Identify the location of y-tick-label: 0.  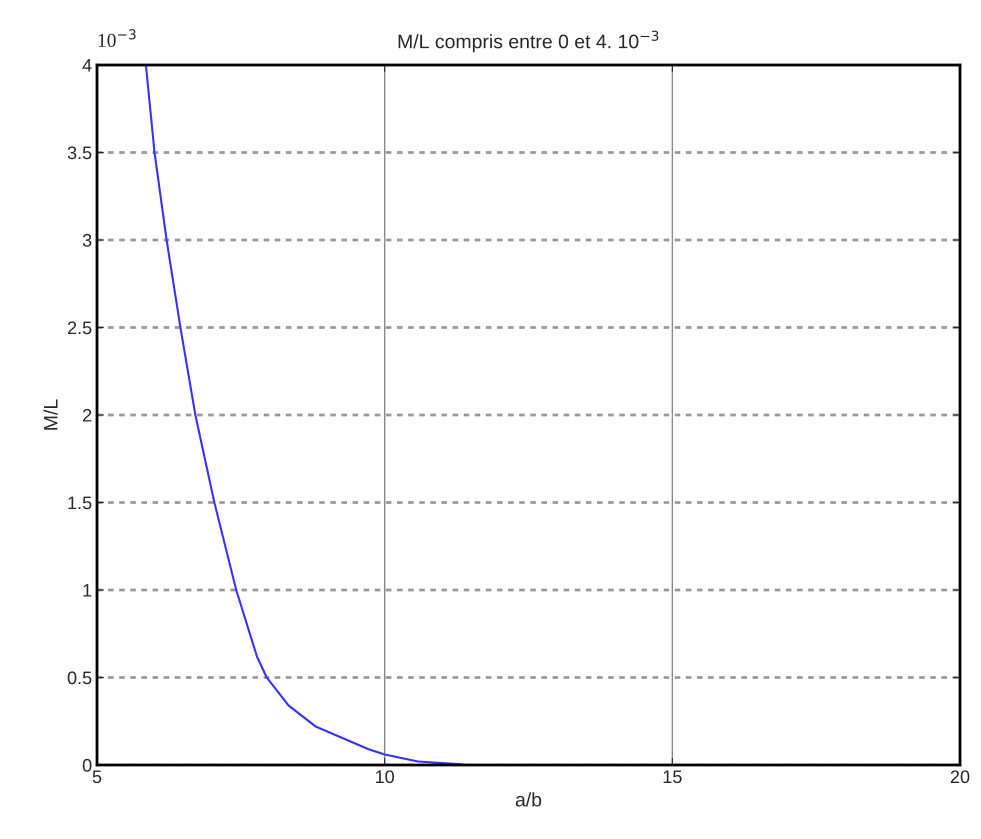
(87, 765).